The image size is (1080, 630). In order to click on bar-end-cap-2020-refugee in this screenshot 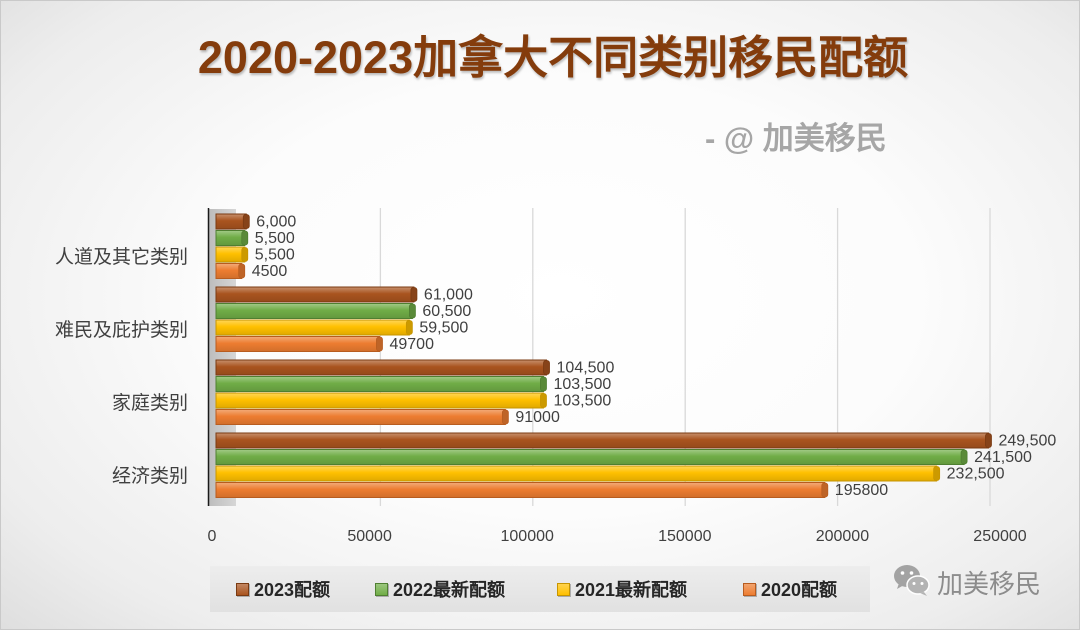, I will do `click(379, 344)`.